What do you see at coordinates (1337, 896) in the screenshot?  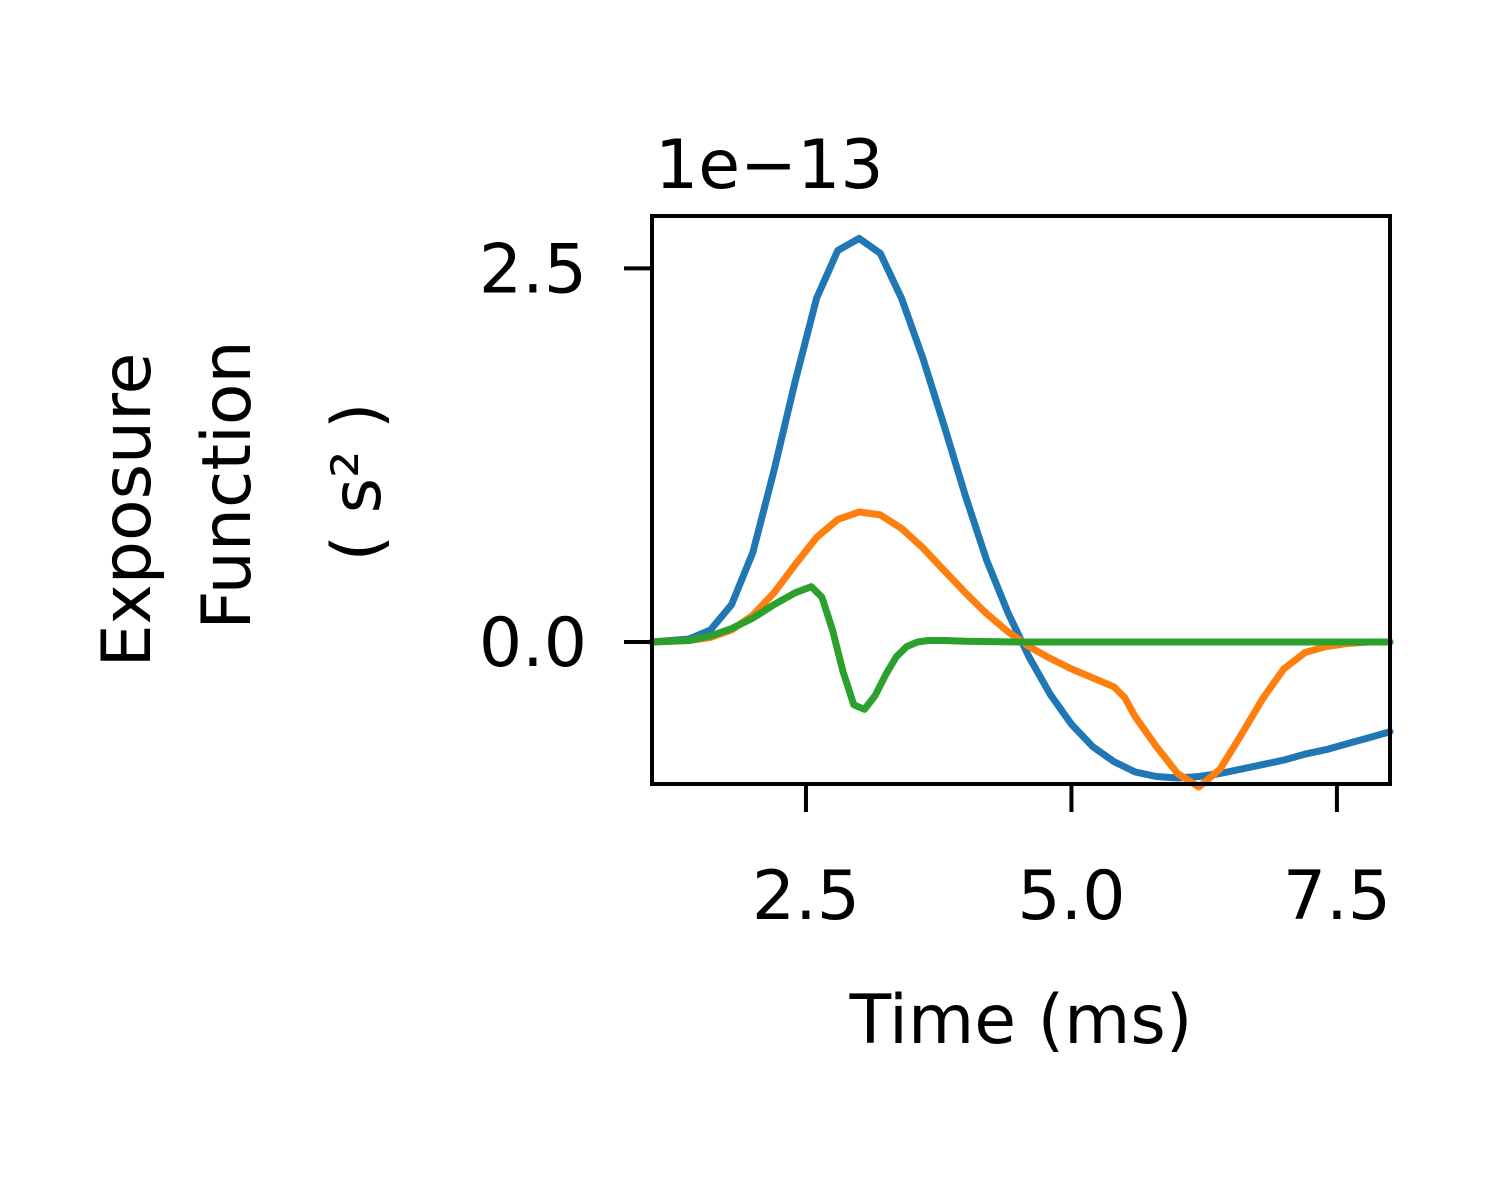 I see `x-tick-label: 7.5` at bounding box center [1337, 896].